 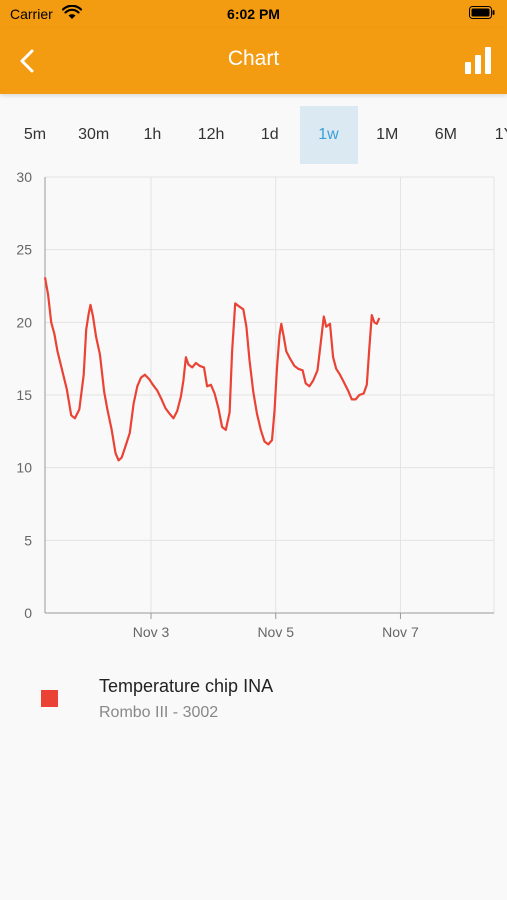 I want to click on range-tab-1m: 1M, so click(x=387, y=134).